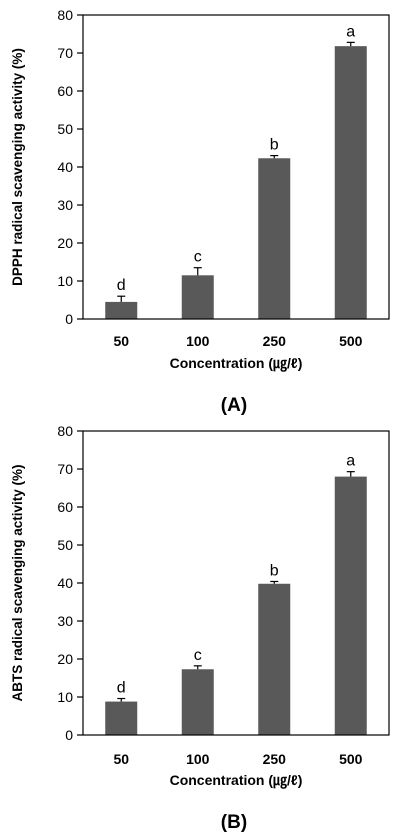 This screenshot has width=414, height=837. What do you see at coordinates (65, 205) in the screenshot?
I see `panel-a-y-tick-label-30: 30` at bounding box center [65, 205].